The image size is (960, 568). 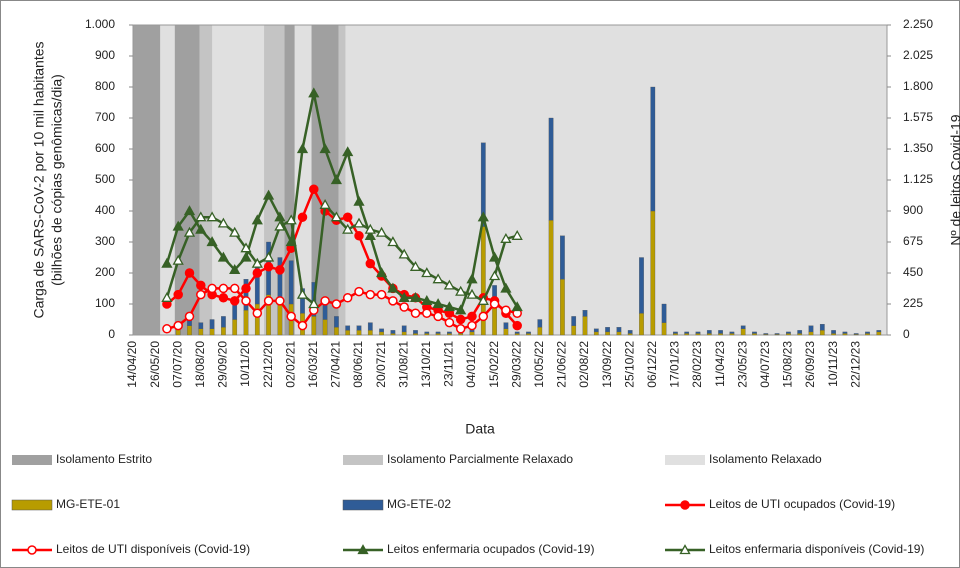 I want to click on y2-tick-label: 2.250, so click(x=918, y=24).